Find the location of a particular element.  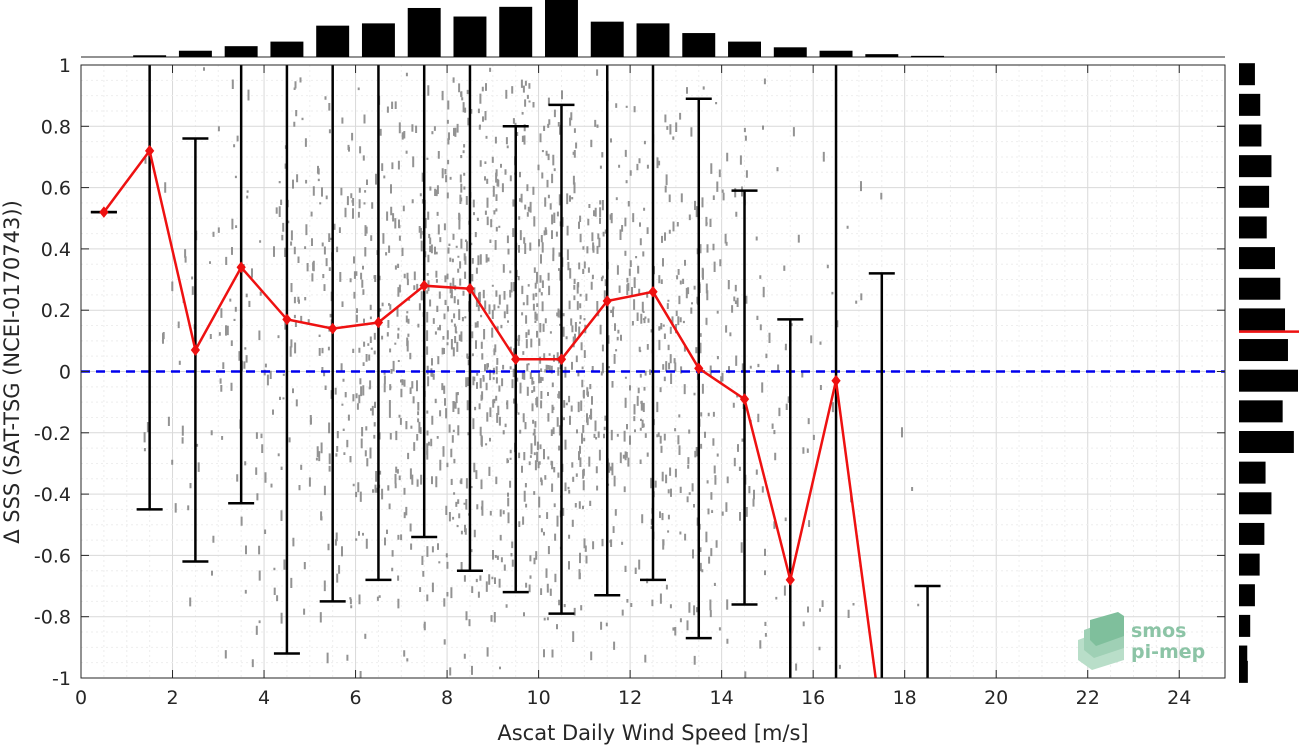

logo-text-smos: smos is located at coordinates (1158, 631).